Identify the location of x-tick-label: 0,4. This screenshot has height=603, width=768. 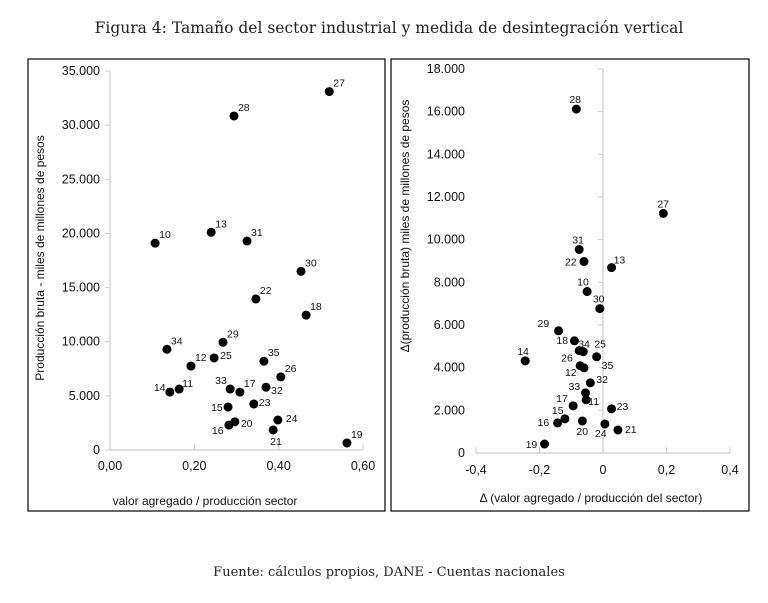
(729, 470).